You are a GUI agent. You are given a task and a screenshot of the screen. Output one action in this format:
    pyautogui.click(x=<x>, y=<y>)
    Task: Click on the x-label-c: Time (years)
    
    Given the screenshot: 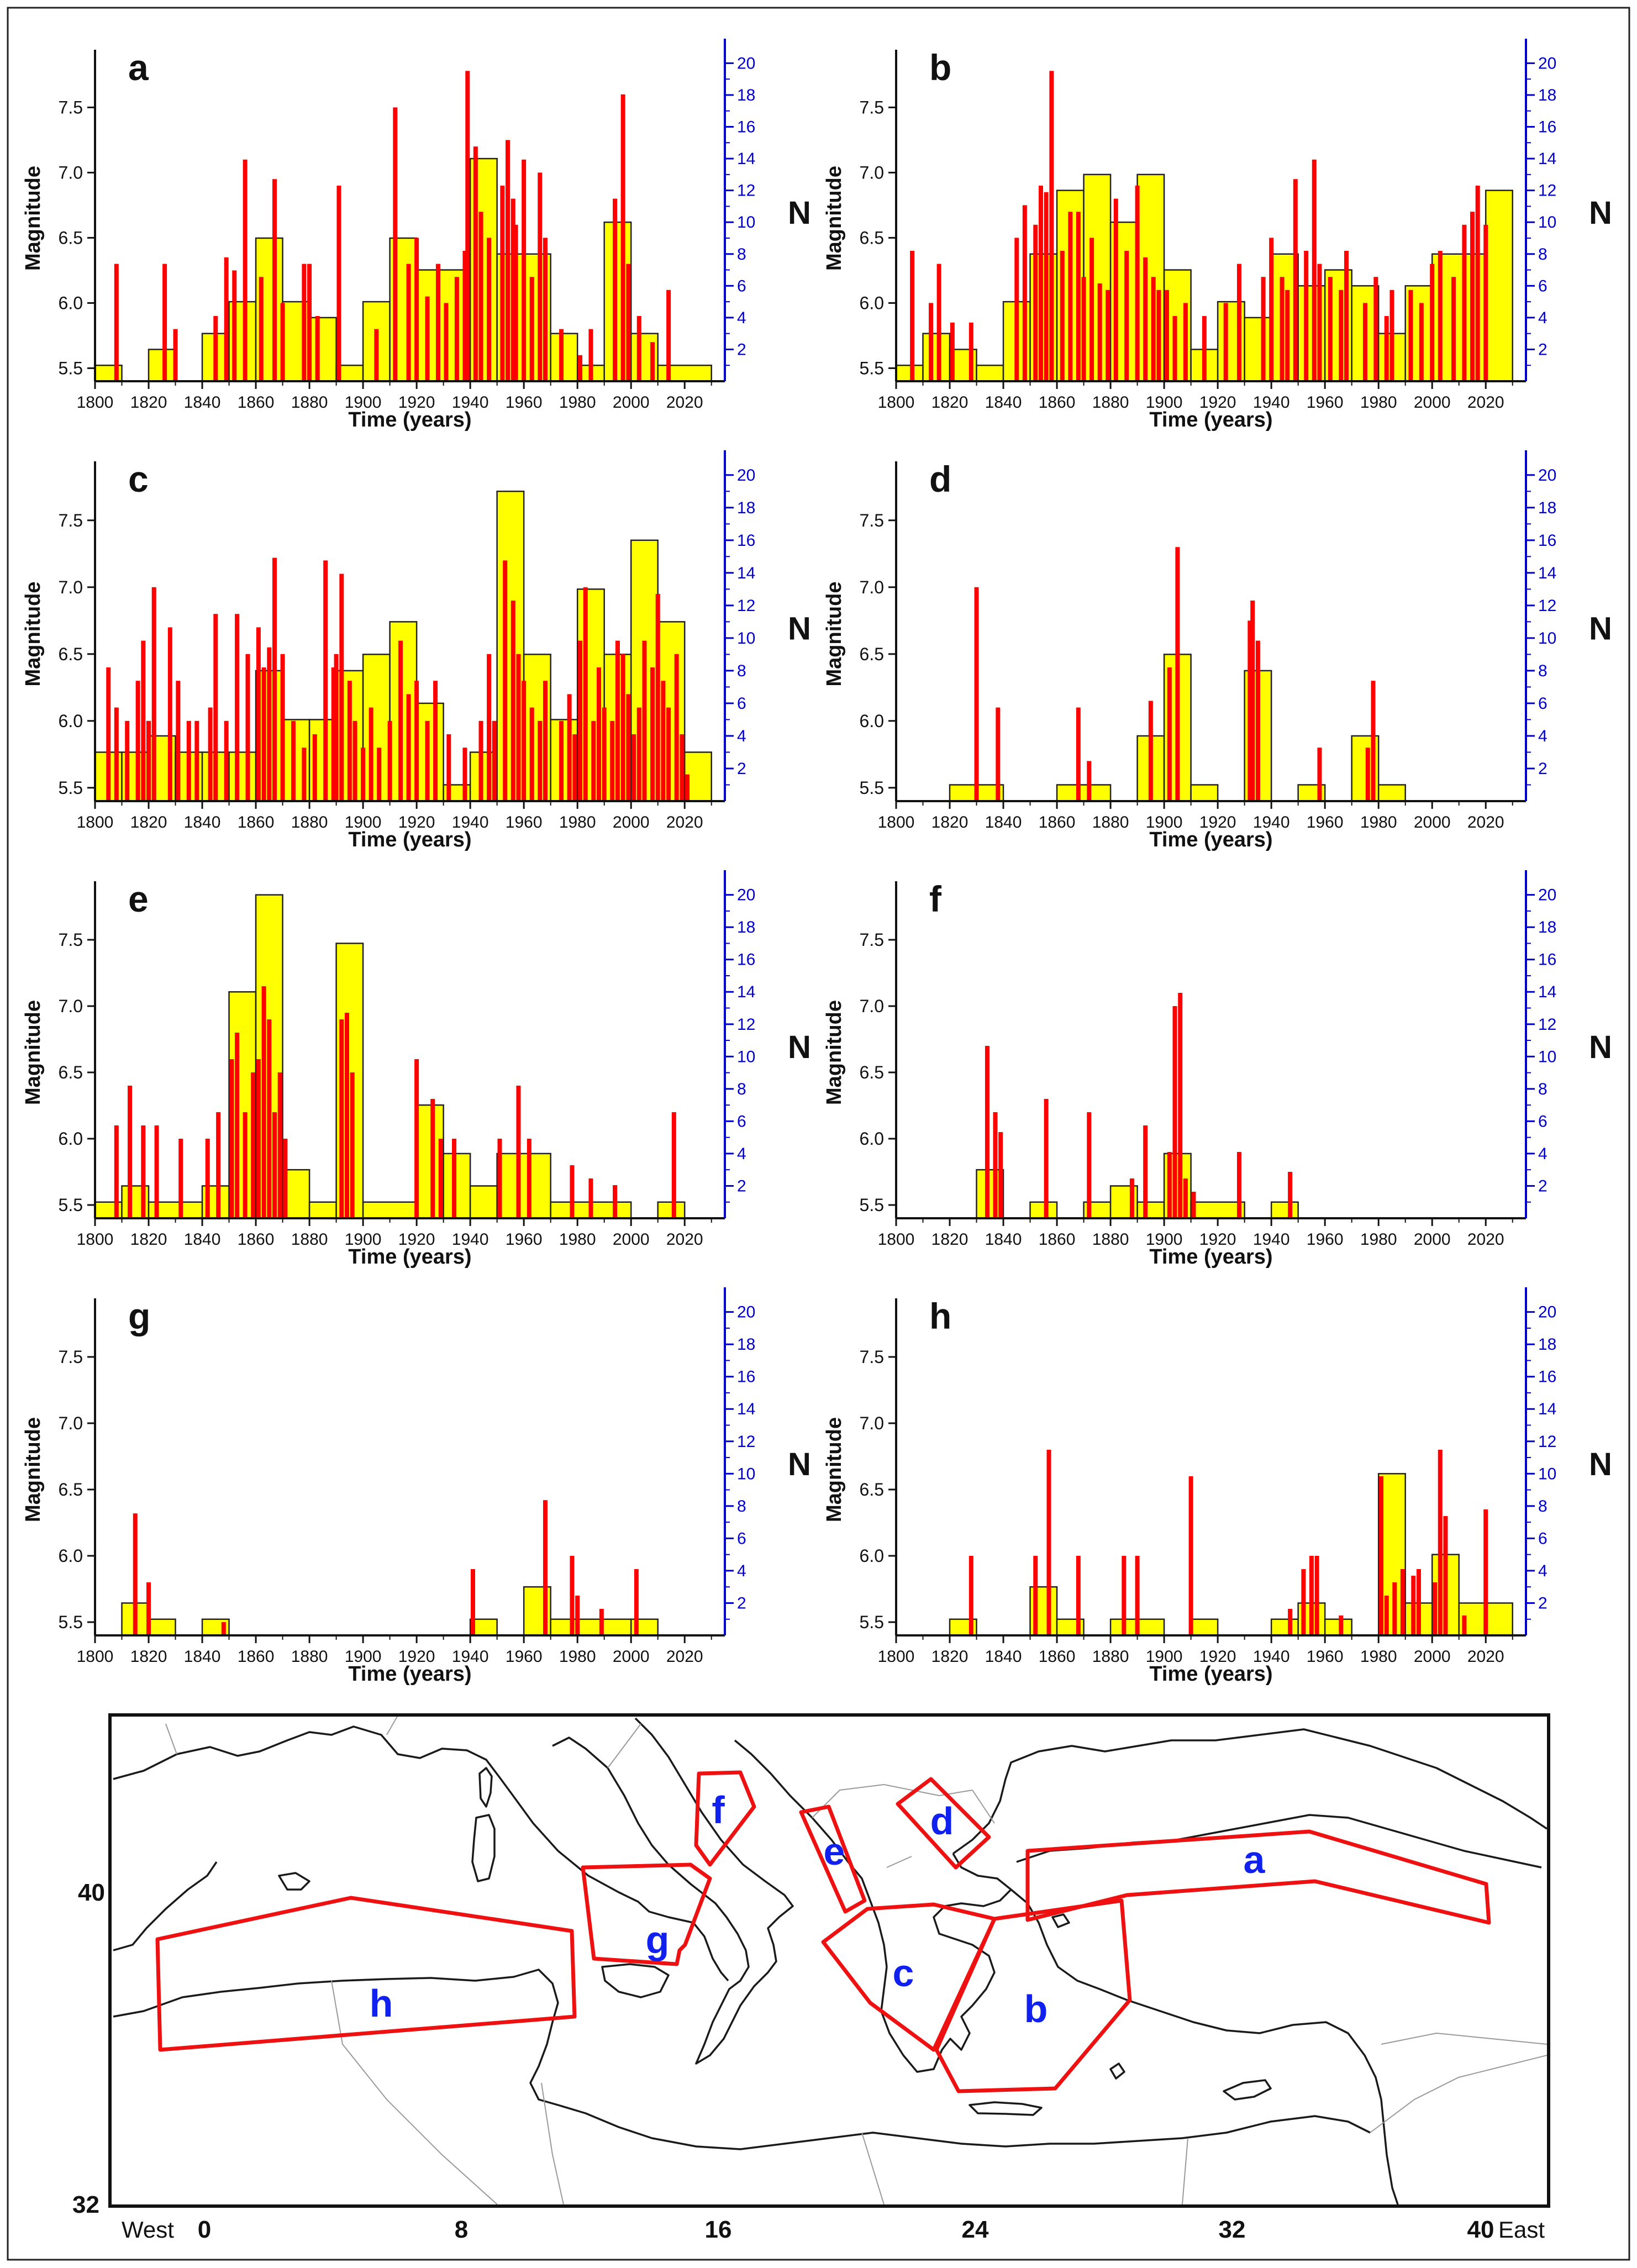 What is the action you would take?
    pyautogui.click(x=409, y=840)
    